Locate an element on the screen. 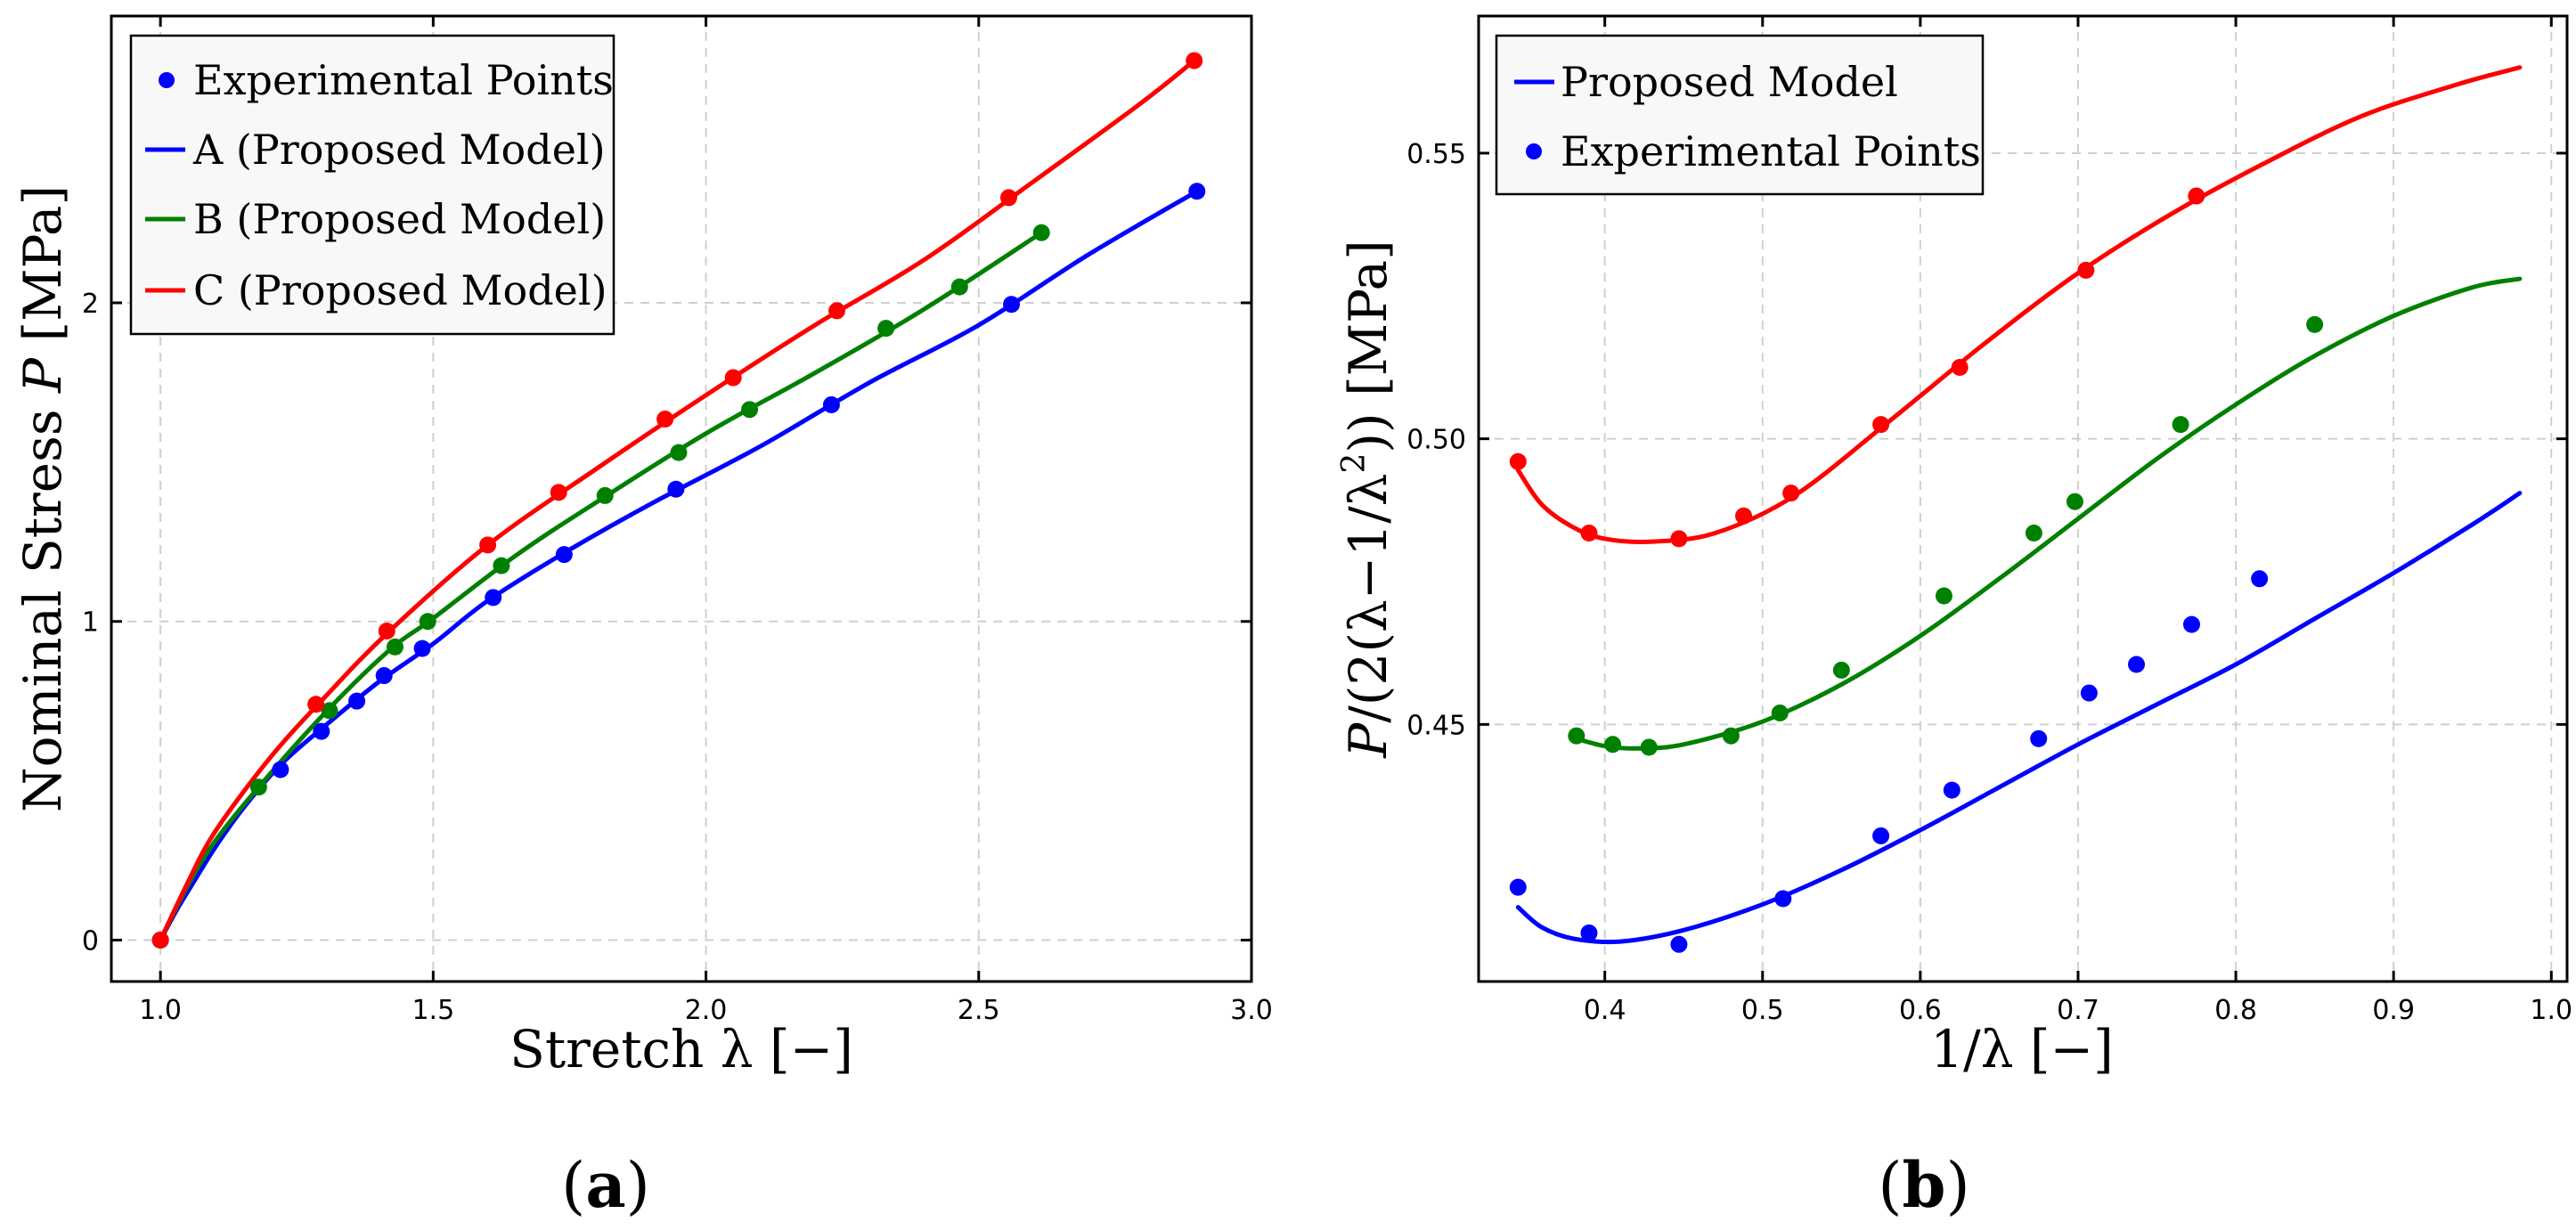 This screenshot has height=1230, width=2576. panel-label-a-letter: a is located at coordinates (605, 1185).